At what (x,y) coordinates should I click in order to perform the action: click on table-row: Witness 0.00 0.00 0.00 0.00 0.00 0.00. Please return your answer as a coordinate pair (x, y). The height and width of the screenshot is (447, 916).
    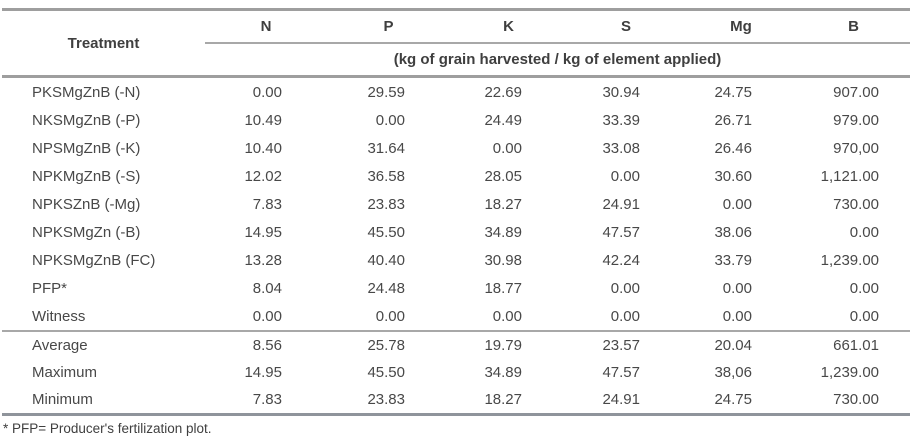
    Looking at the image, I should click on (456, 317).